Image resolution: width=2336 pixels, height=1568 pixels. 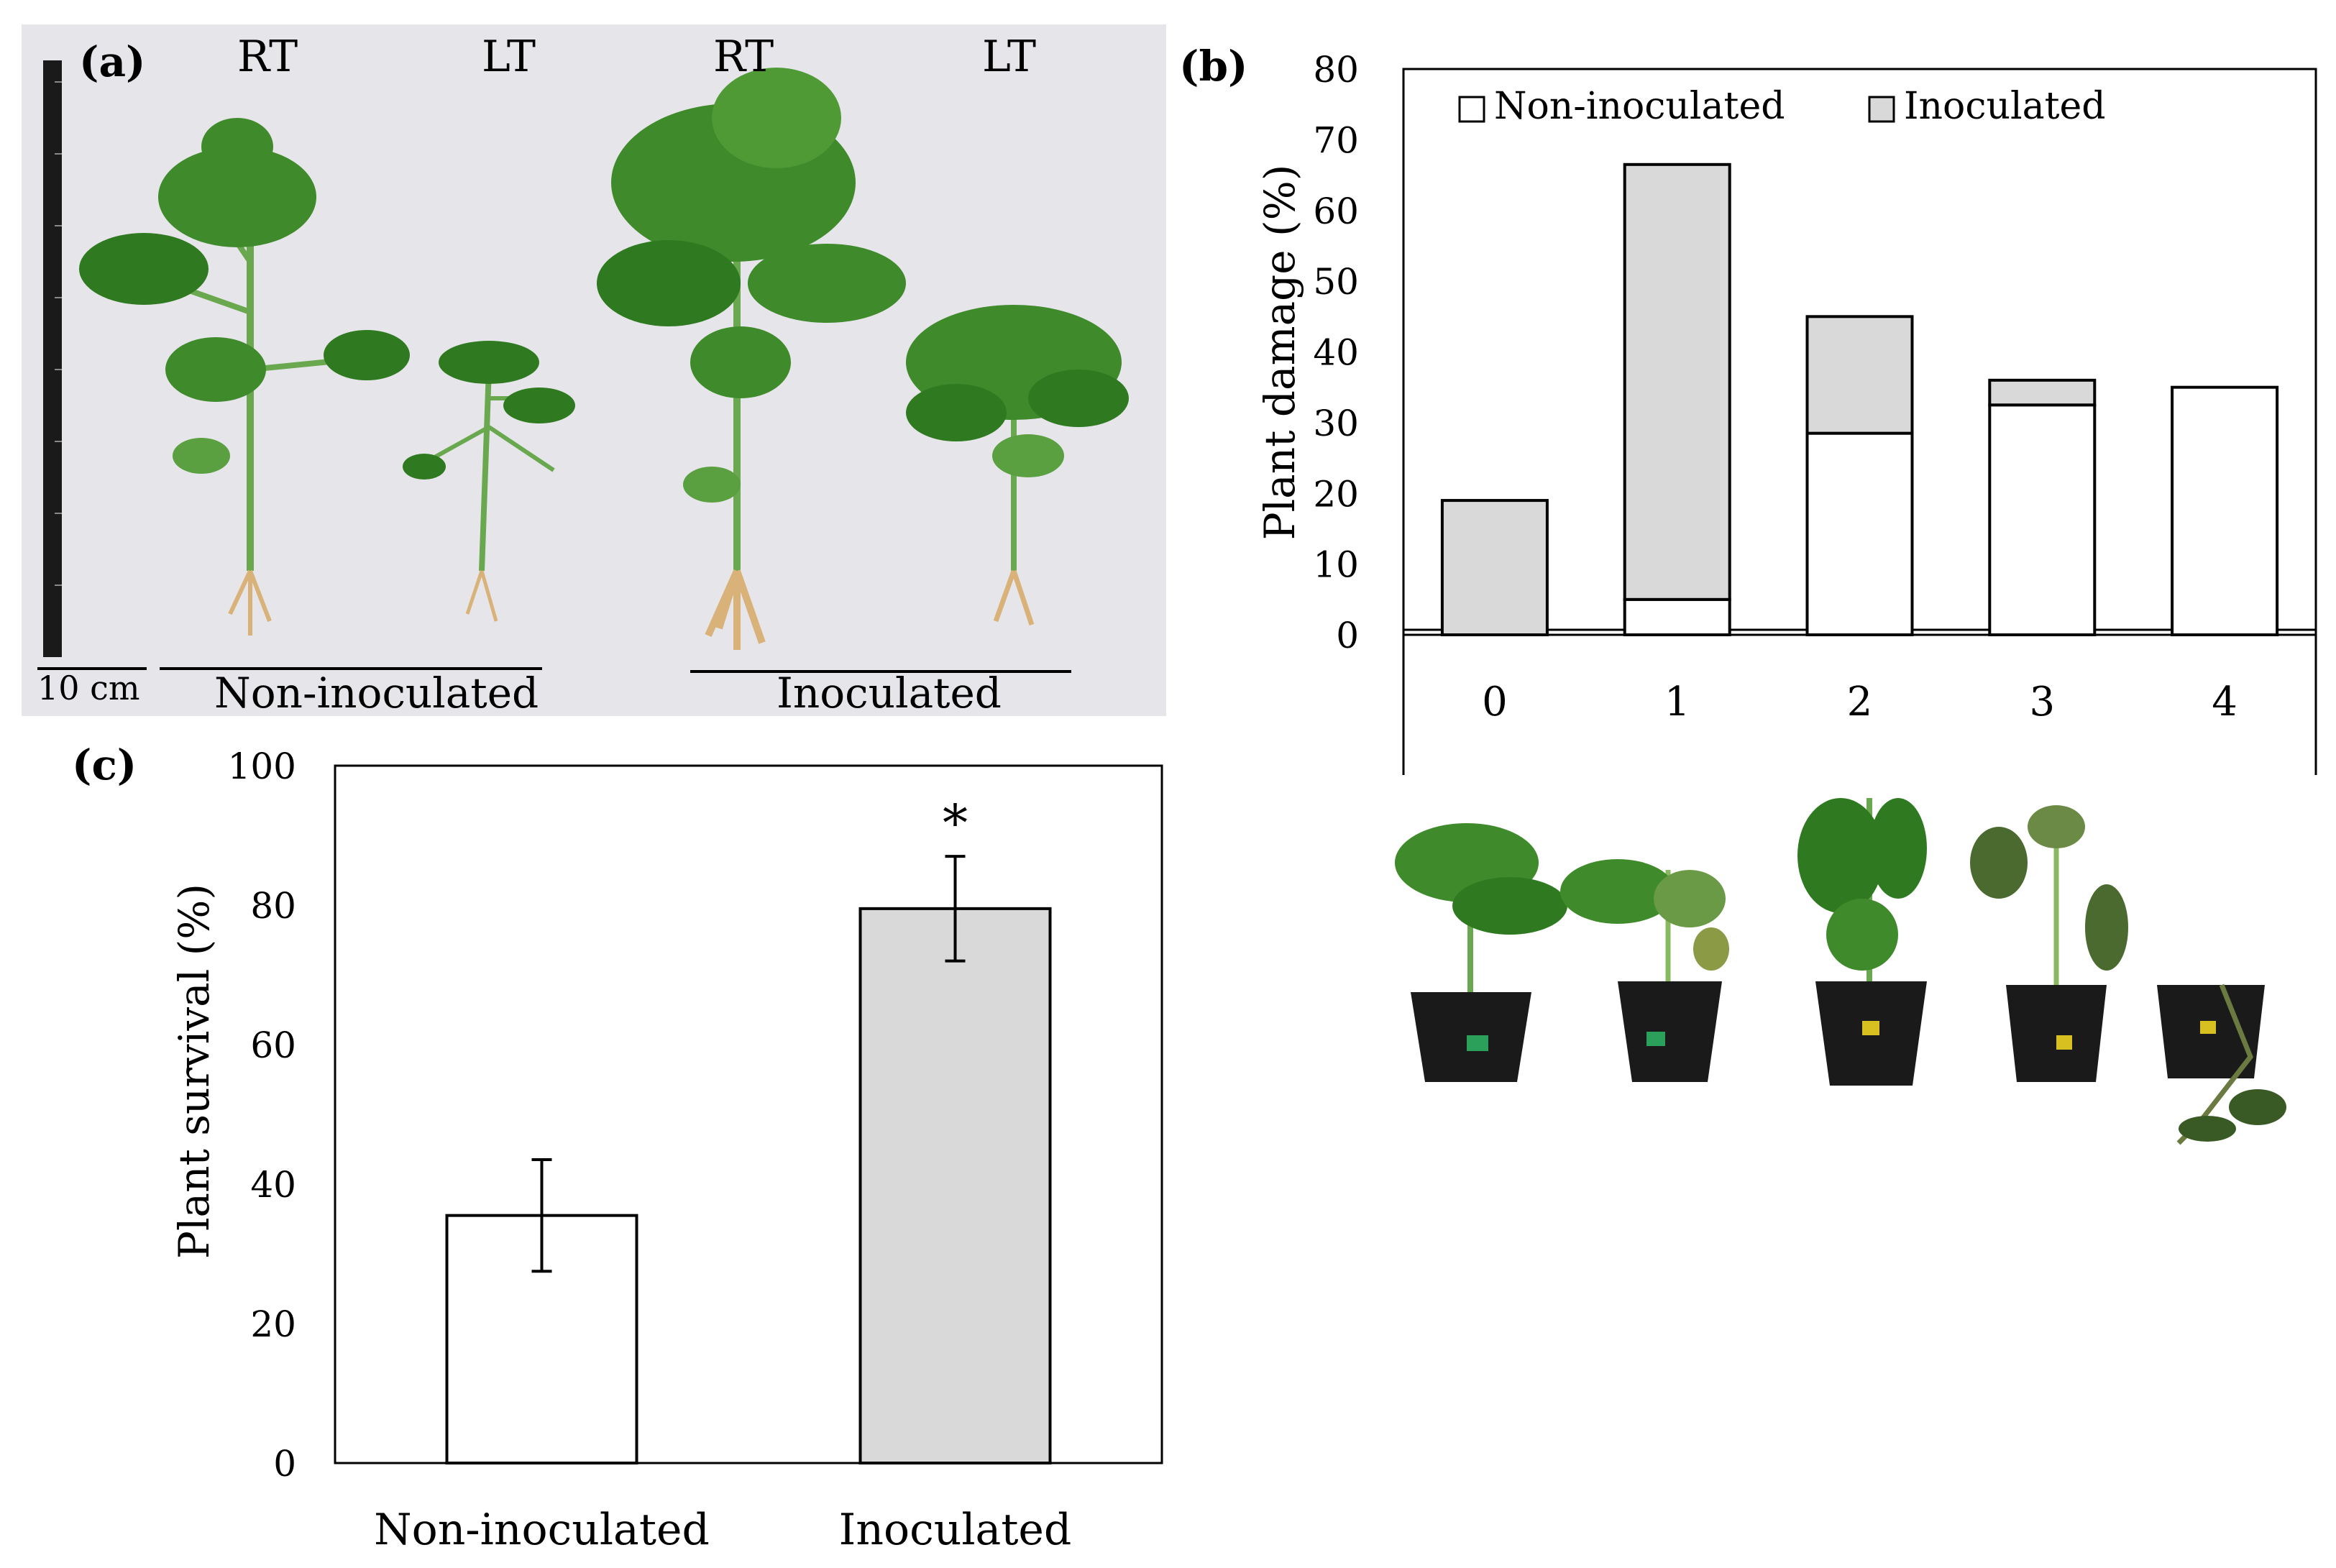 I want to click on chart-b-xtick-label: 4, so click(x=2224, y=702).